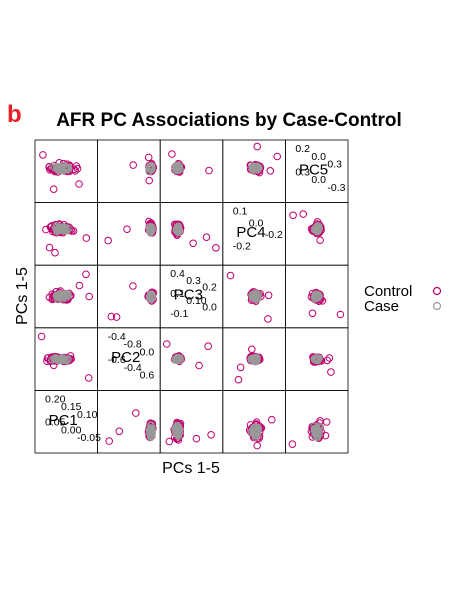 The width and height of the screenshot is (458, 600). What do you see at coordinates (133, 345) in the screenshot?
I see `tick-label: -0.8` at bounding box center [133, 345].